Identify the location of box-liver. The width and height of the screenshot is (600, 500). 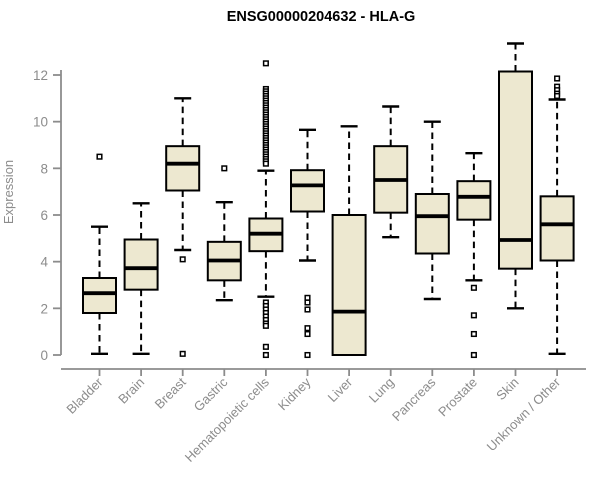
(349, 240).